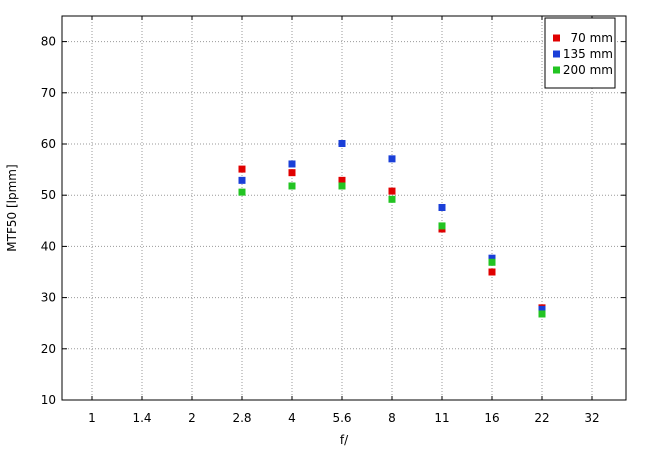 This screenshot has width=650, height=455. Describe the element at coordinates (141, 418) in the screenshot. I see `x-tick-label: 1.4` at that location.